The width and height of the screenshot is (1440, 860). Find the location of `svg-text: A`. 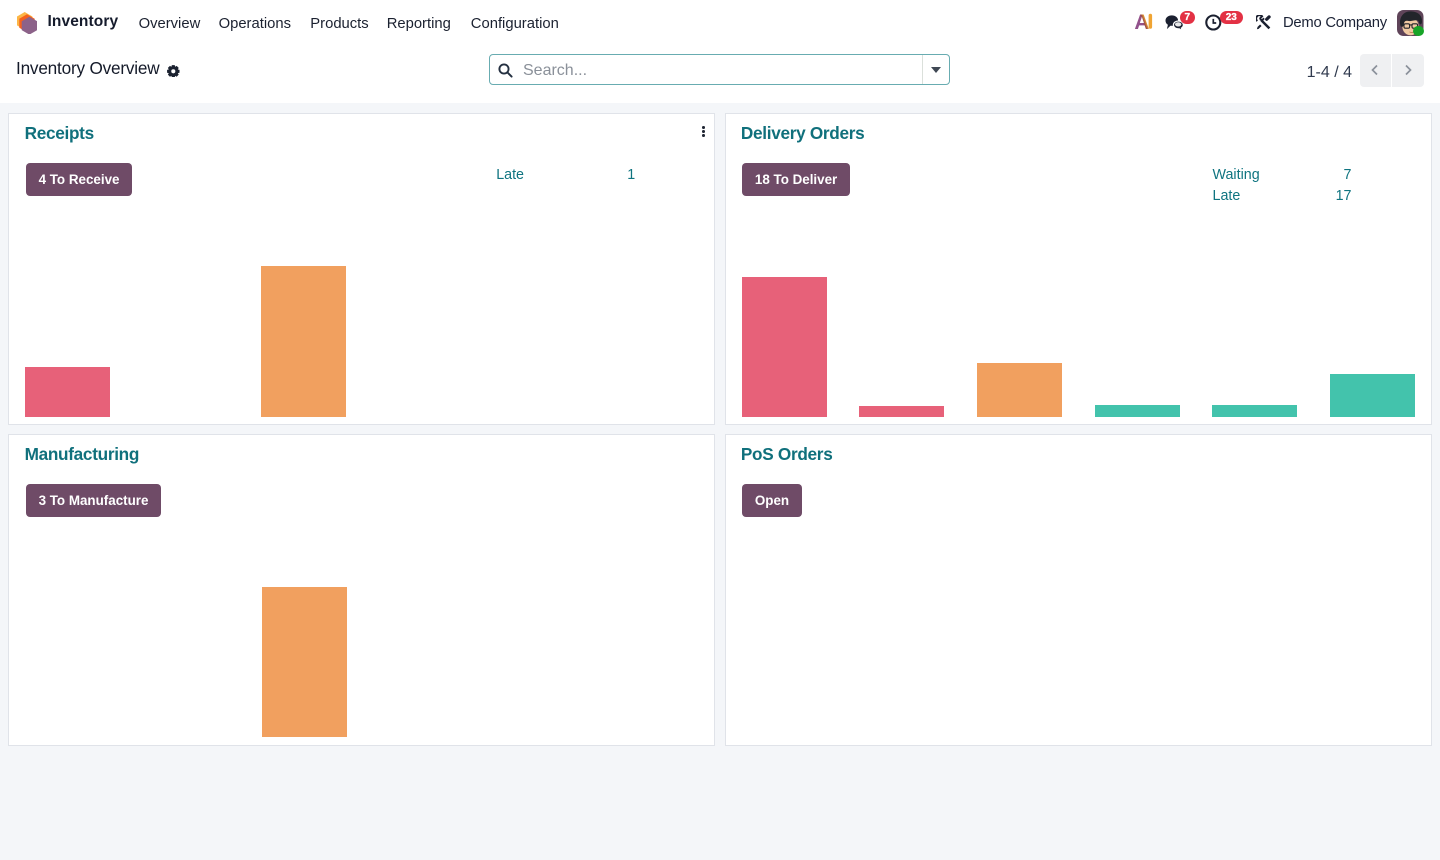

svg-text: A is located at coordinates (1142, 21).